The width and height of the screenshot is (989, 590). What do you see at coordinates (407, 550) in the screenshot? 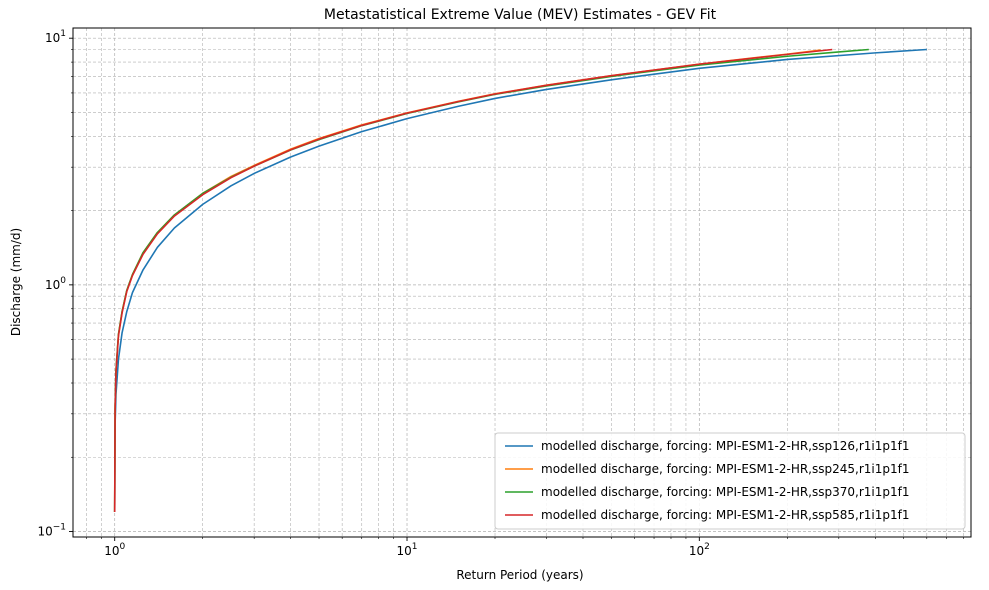
I see `x-tick-label: 10¹` at bounding box center [407, 550].